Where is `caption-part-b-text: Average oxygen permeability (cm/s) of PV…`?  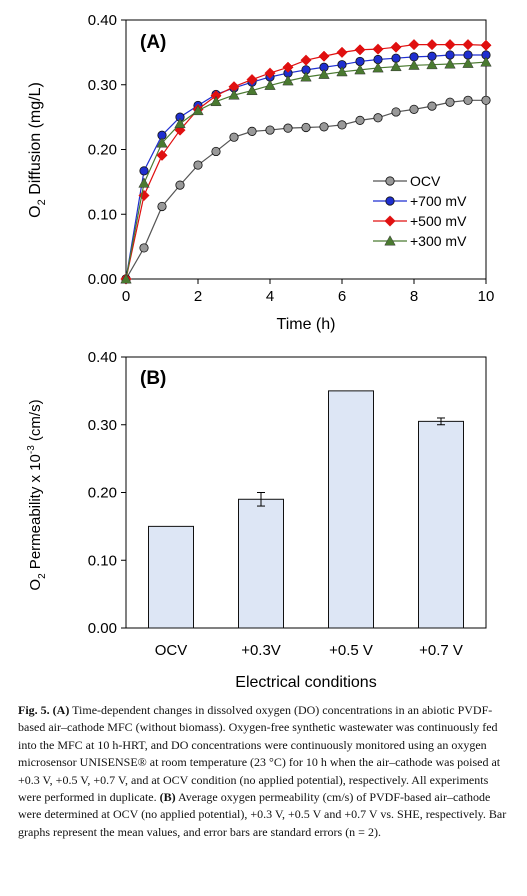 caption-part-b-text: Average oxygen permeability (cm/s) of PV… is located at coordinates (262, 814).